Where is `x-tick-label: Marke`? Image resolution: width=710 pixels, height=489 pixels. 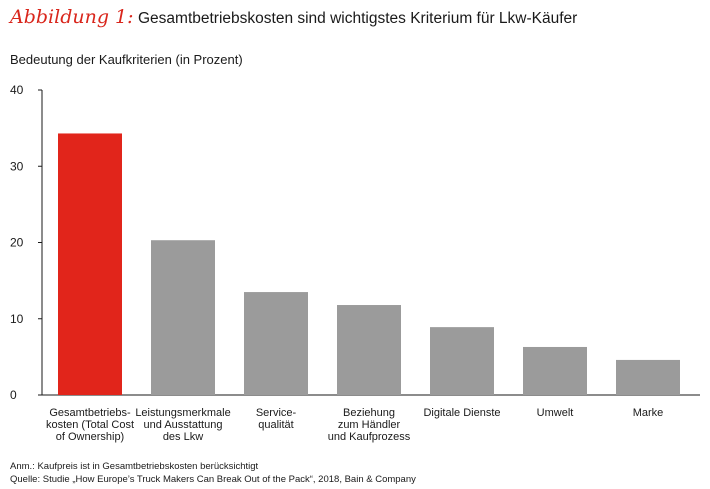 x-tick-label: Marke is located at coordinates (648, 413).